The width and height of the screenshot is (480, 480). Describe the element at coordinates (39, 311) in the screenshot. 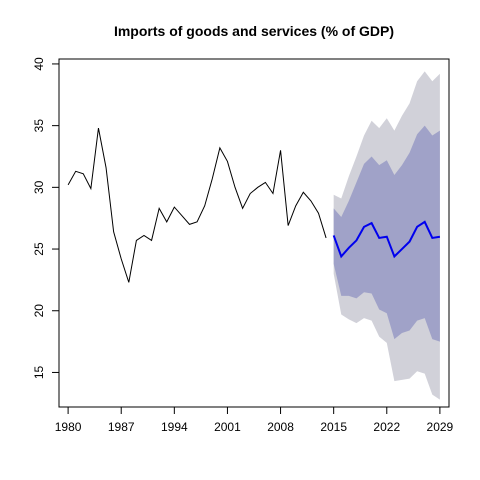

I see `y-tick-label: 20` at that location.